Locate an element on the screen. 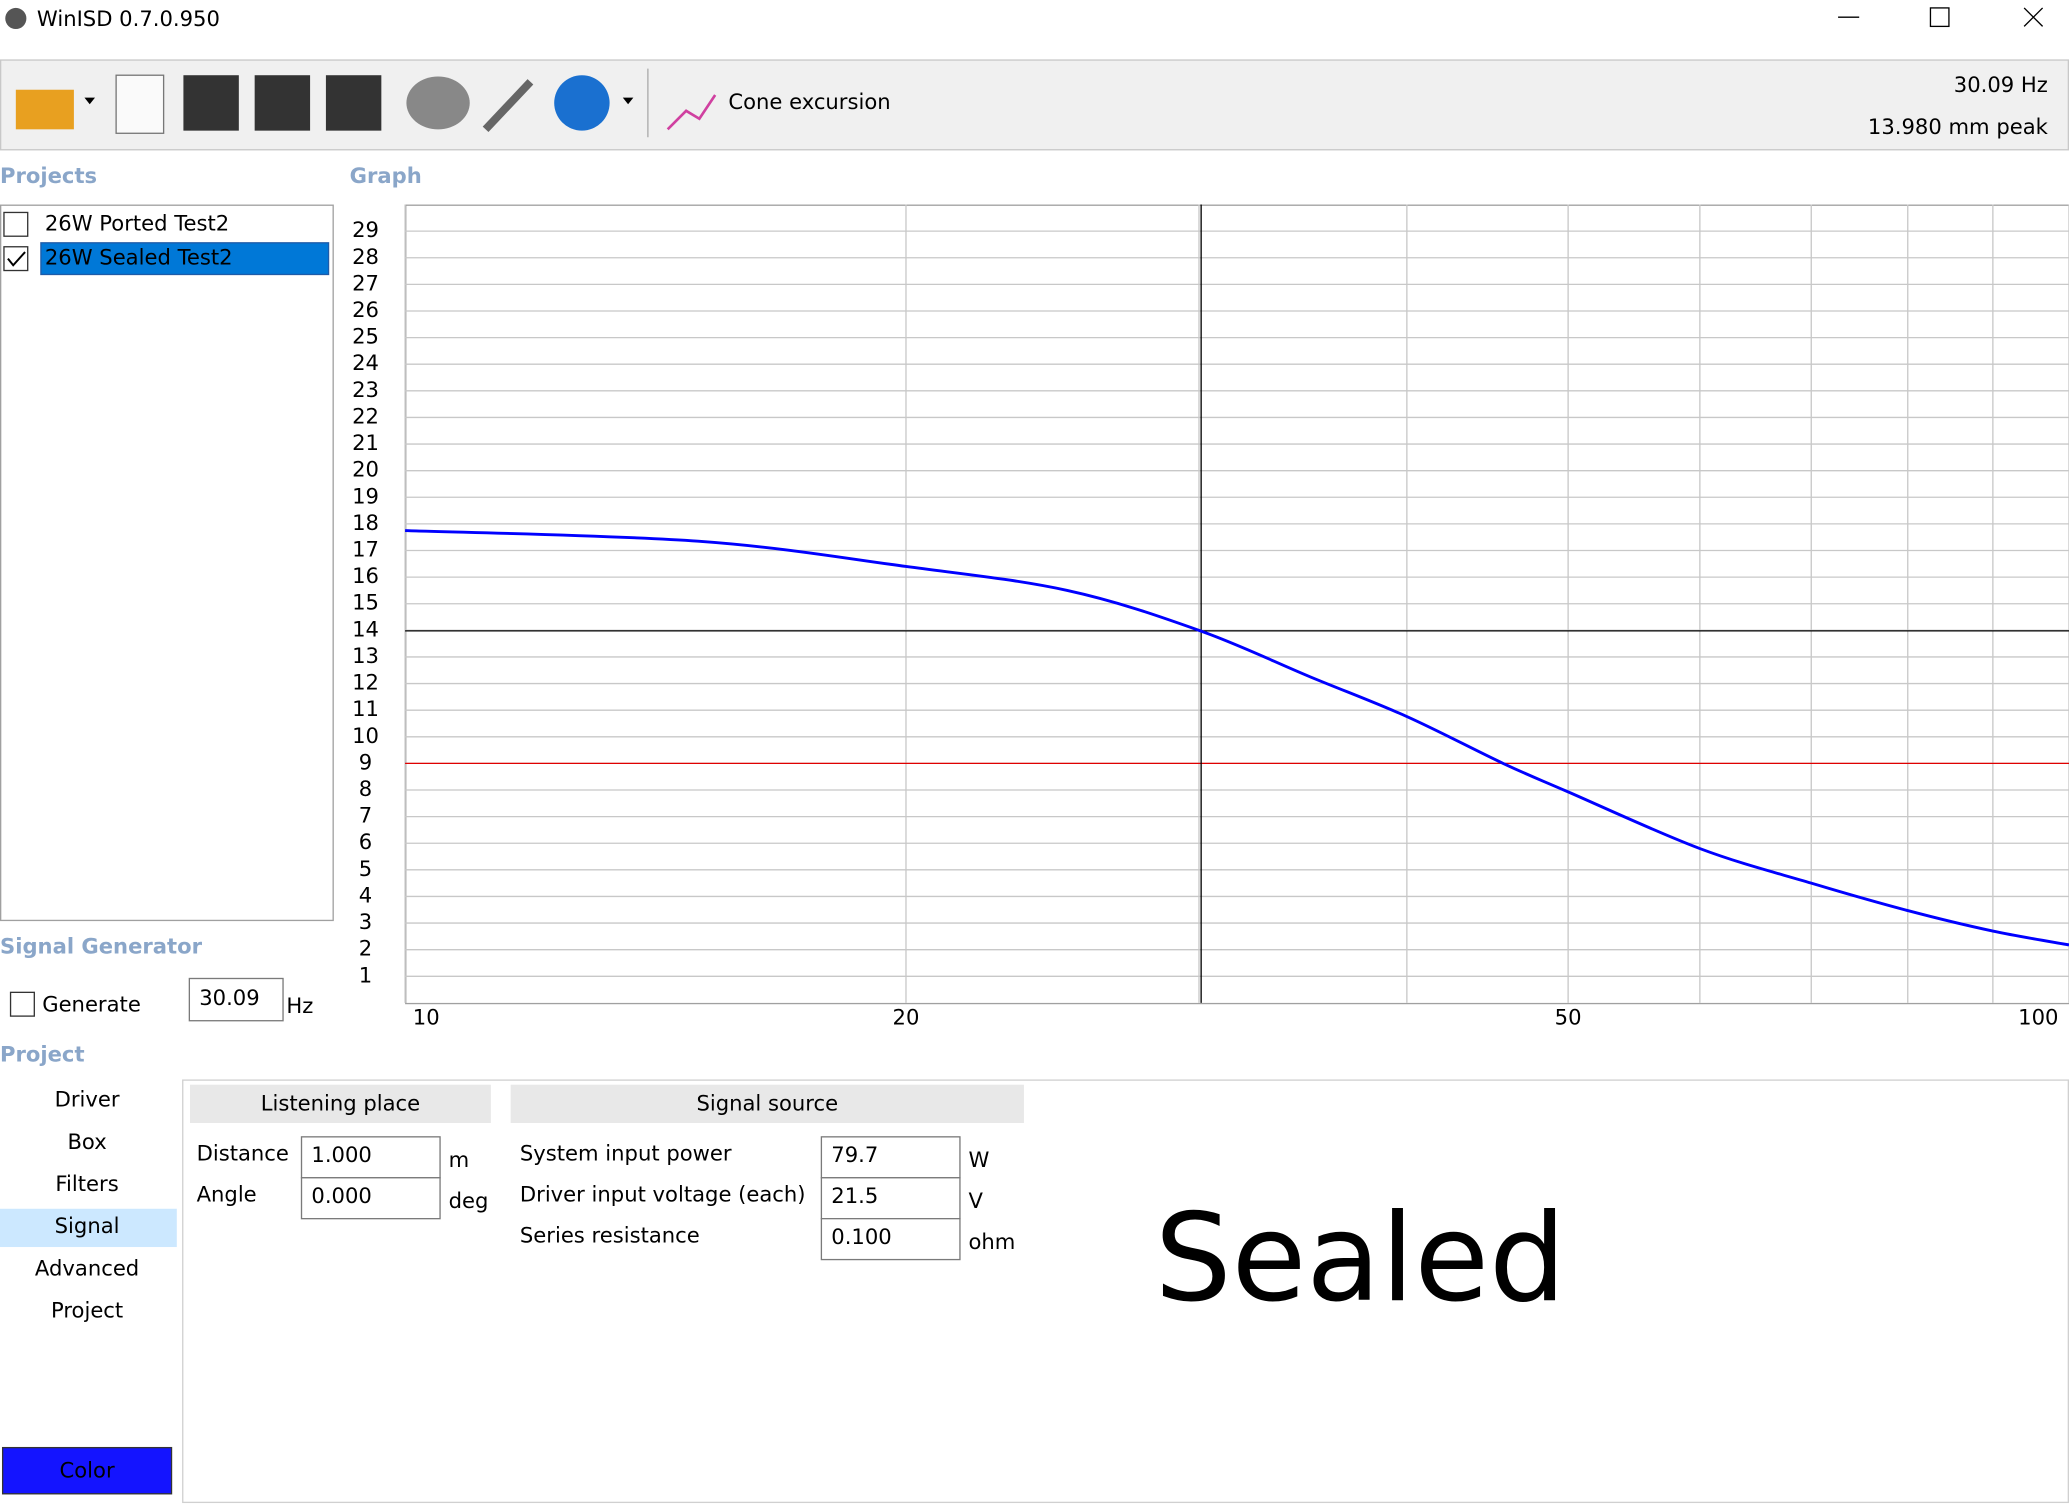 The height and width of the screenshot is (1507, 2069). x-tick-label: 20 is located at coordinates (906, 1017).